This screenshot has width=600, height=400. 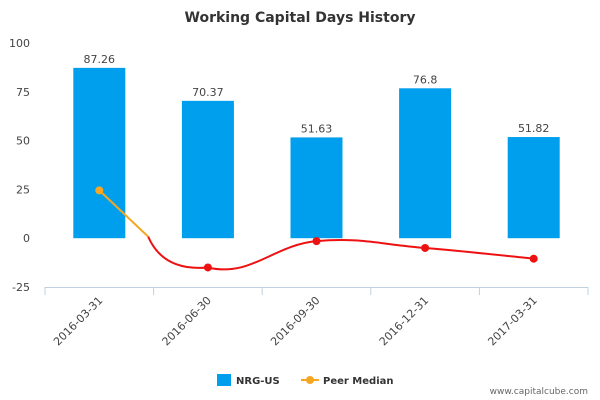 I want to click on chart-title: Working Capital Days History, so click(x=300, y=18).